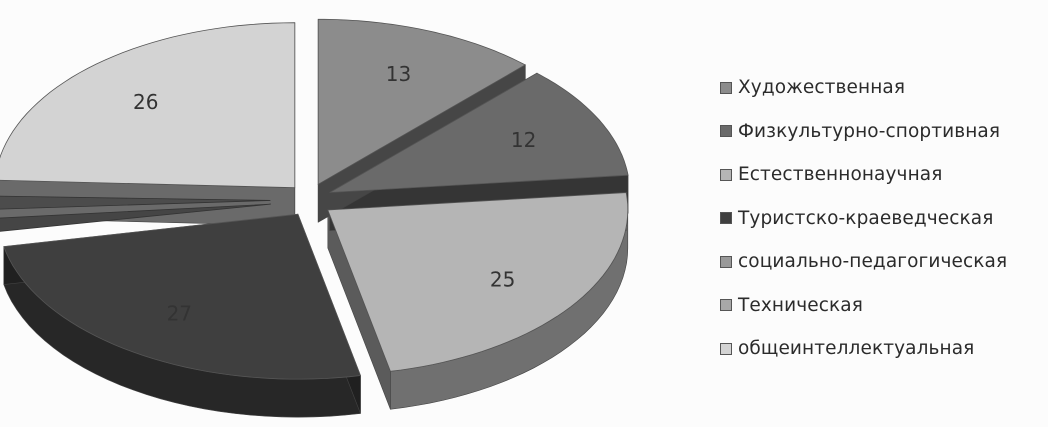 The image size is (1048, 427). What do you see at coordinates (145, 102) in the screenshot?
I see `data-label: 26` at bounding box center [145, 102].